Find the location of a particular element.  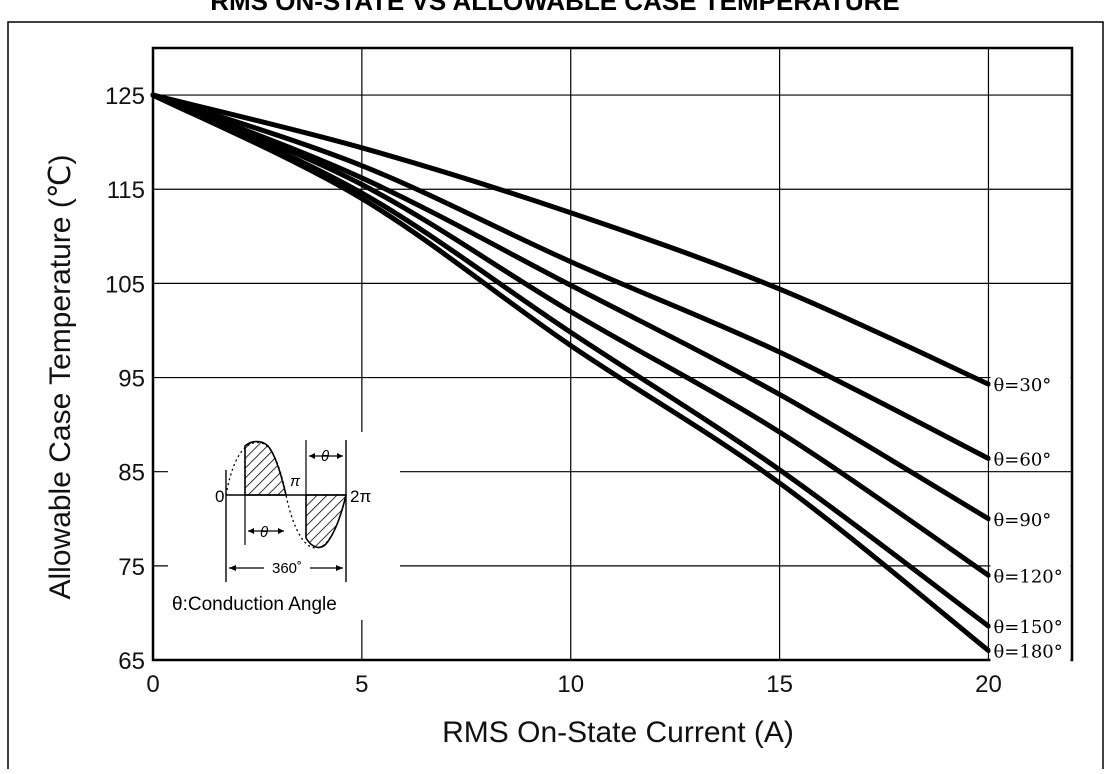

inset-360-label-bg is located at coordinates (287, 567).